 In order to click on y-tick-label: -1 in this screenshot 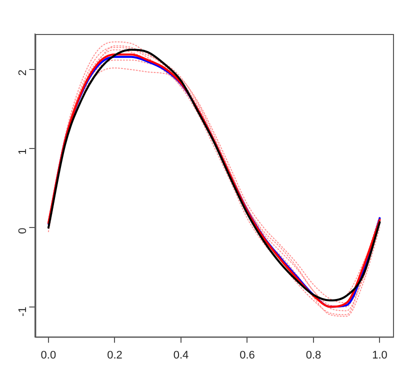, I will do `click(23, 311)`.